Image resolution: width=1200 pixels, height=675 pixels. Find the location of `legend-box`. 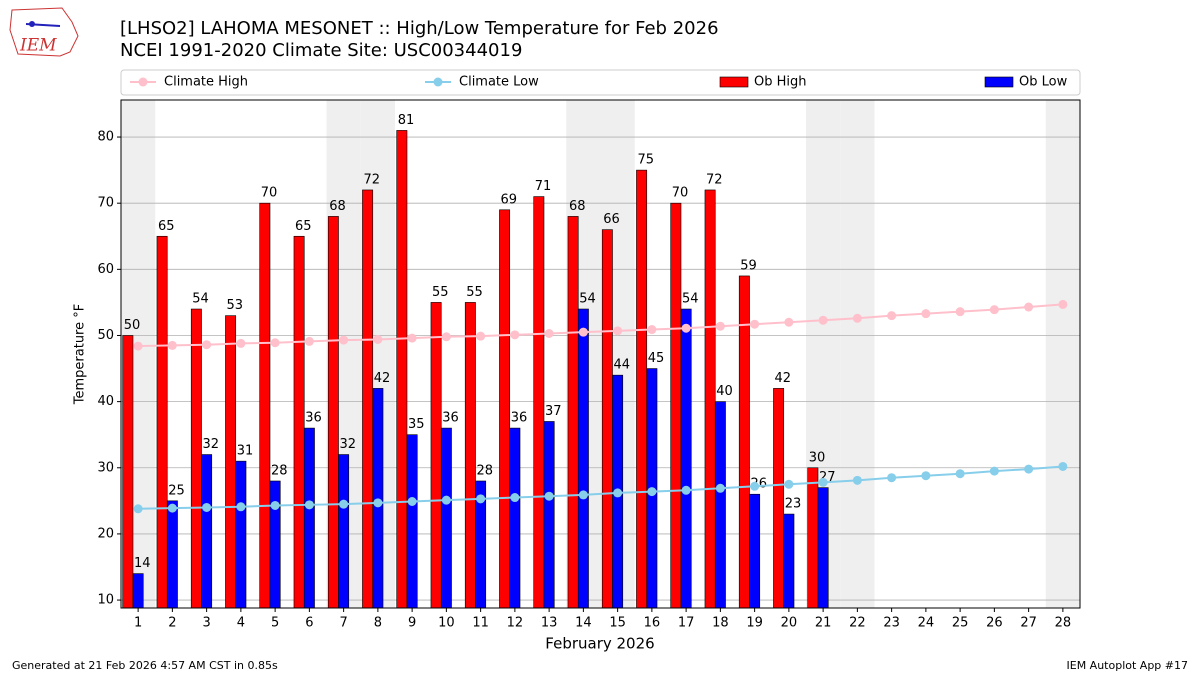

legend-box is located at coordinates (600, 82).